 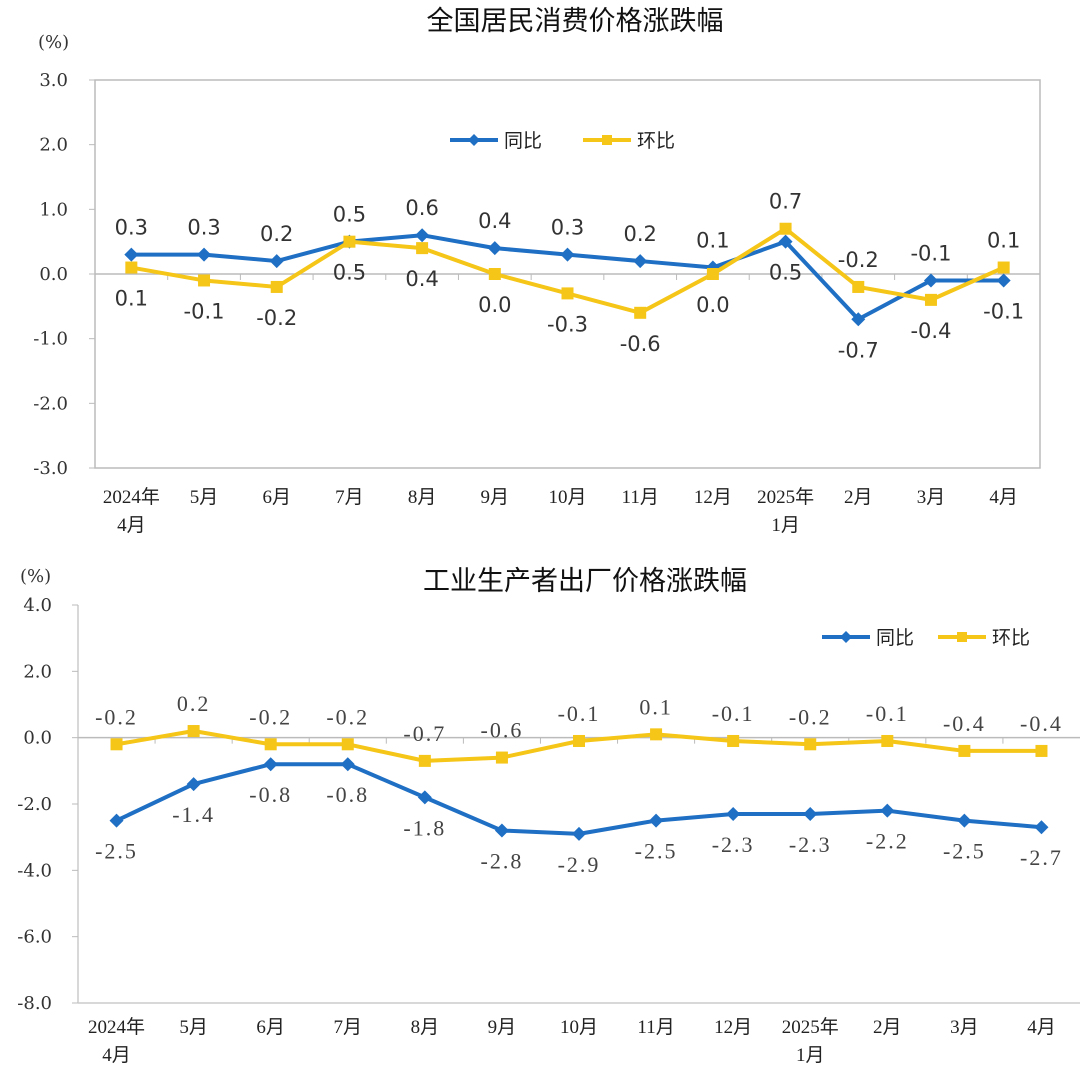 I want to click on x-tick-label: 1月, so click(x=810, y=1055).